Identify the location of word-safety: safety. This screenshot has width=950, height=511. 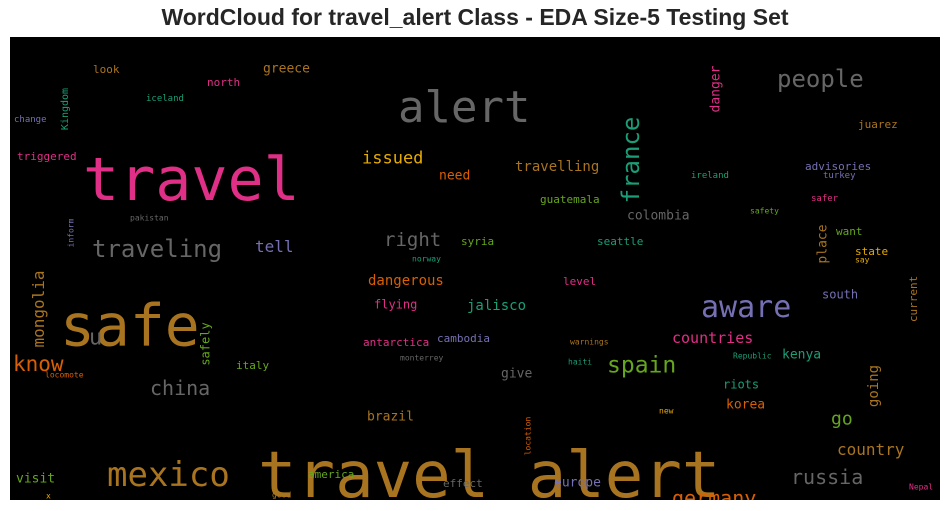
(764, 210).